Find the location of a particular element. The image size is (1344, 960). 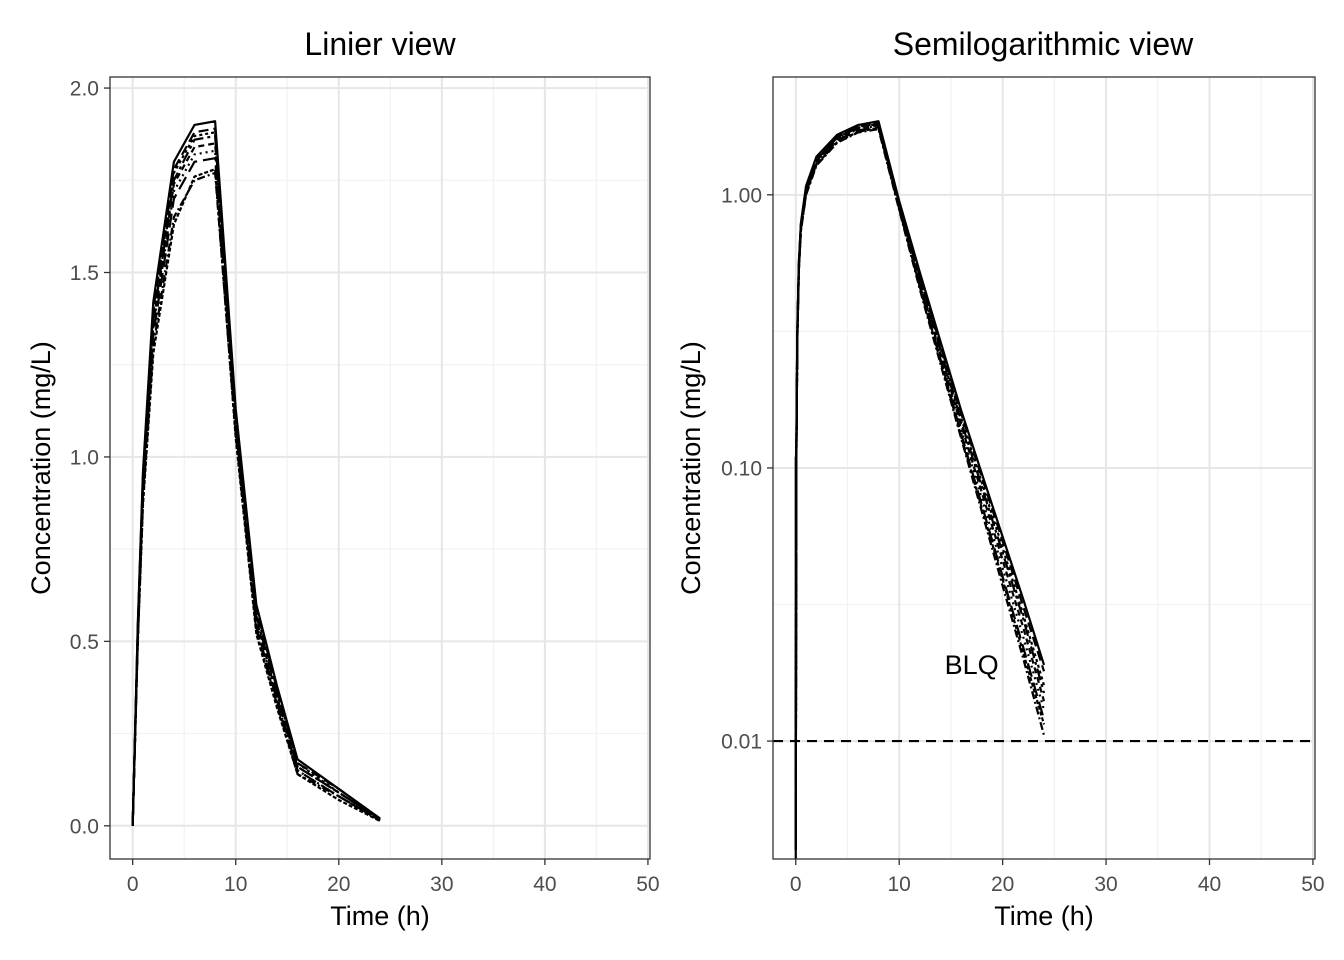

y-tick-label: 0.5 is located at coordinates (84, 642).